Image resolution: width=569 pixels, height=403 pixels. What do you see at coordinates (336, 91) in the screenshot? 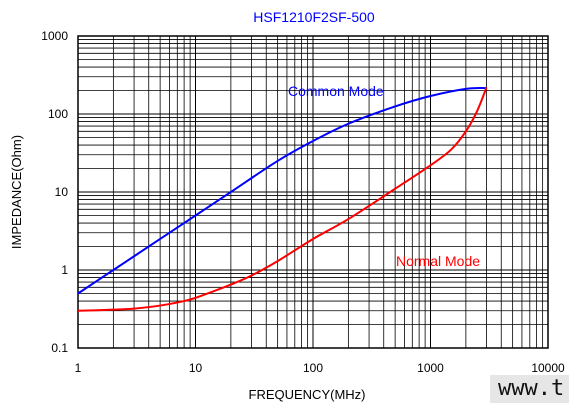
I see `common-mode-label: Common Mode` at bounding box center [336, 91].